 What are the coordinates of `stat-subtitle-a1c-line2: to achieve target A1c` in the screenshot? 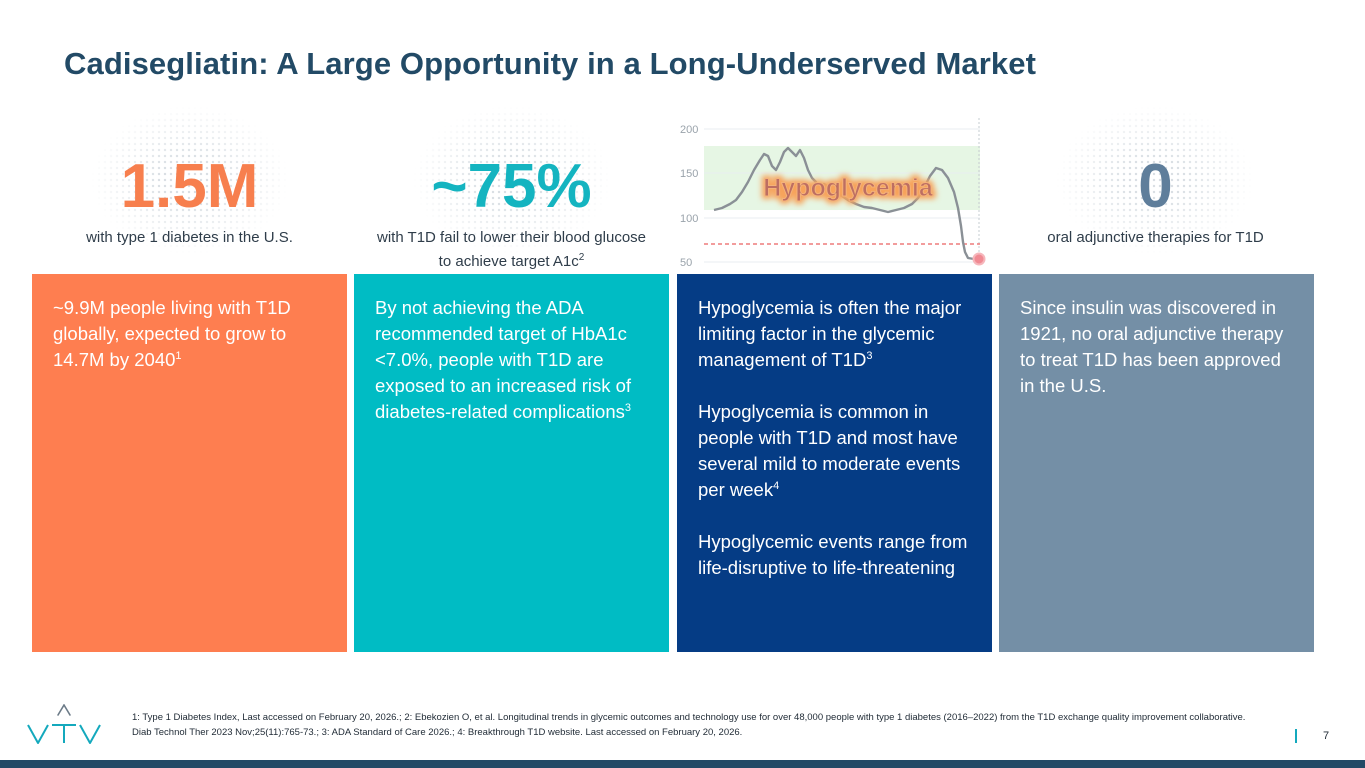 It's located at (508, 261).